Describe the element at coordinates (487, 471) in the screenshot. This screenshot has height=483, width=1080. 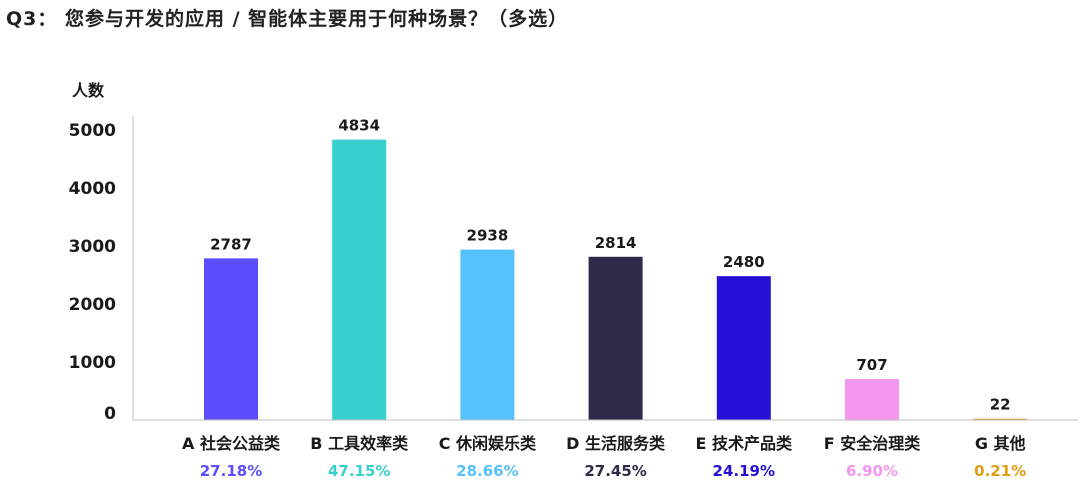
I see `percentage-label: 28.66%` at that location.